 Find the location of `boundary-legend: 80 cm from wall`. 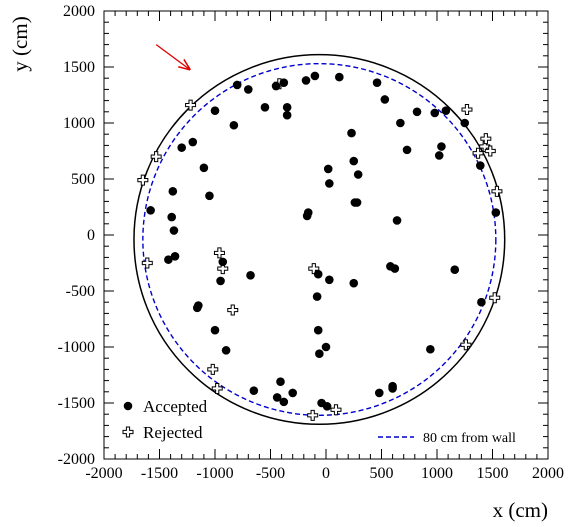

boundary-legend: 80 cm from wall is located at coordinates (447, 438).